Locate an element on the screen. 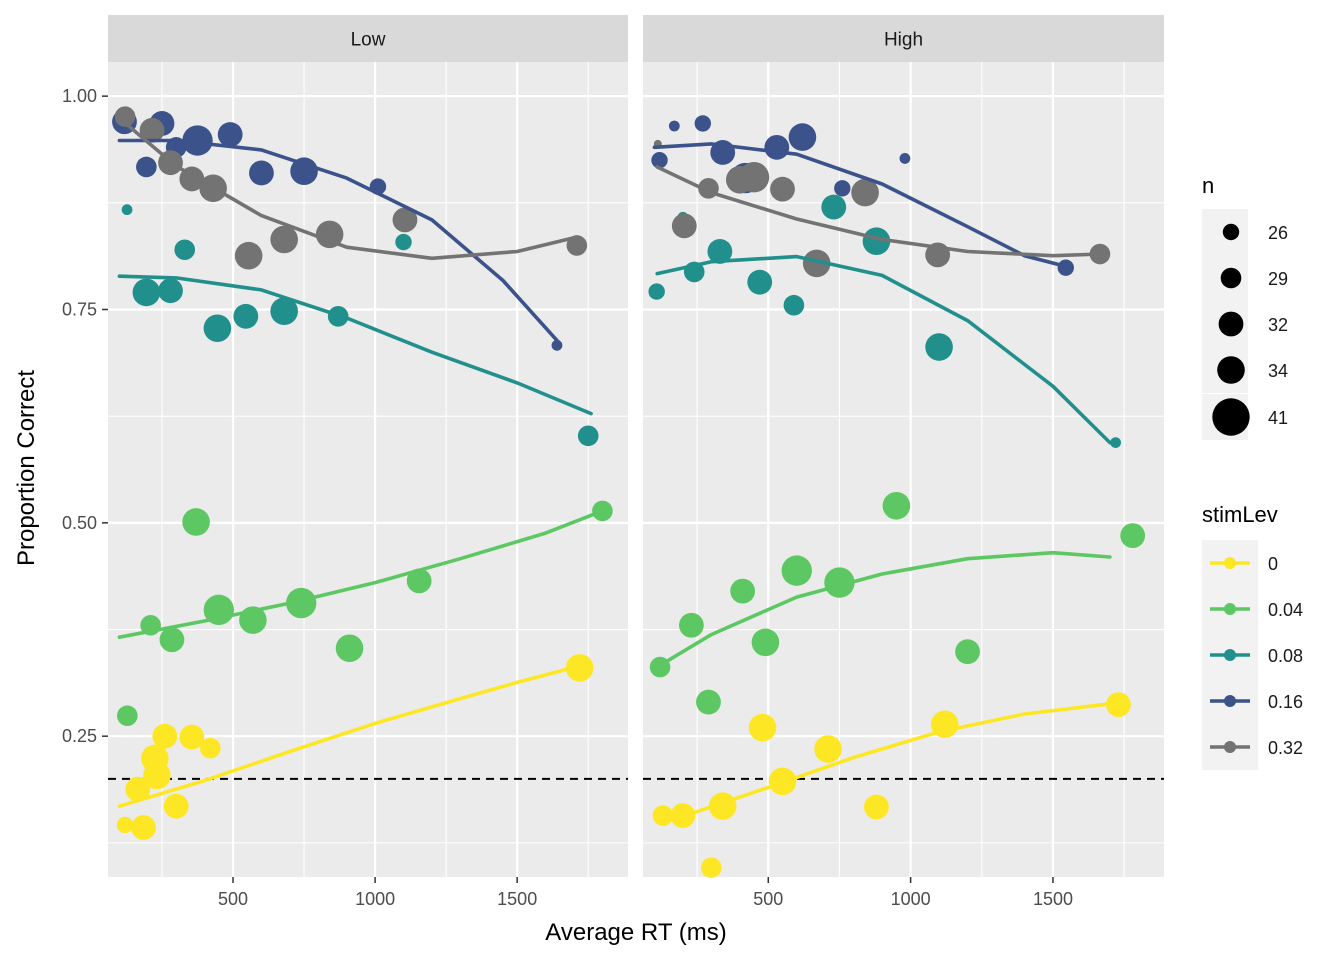 This screenshot has width=1344, height=960. size-legend-label: 34 is located at coordinates (1278, 371).